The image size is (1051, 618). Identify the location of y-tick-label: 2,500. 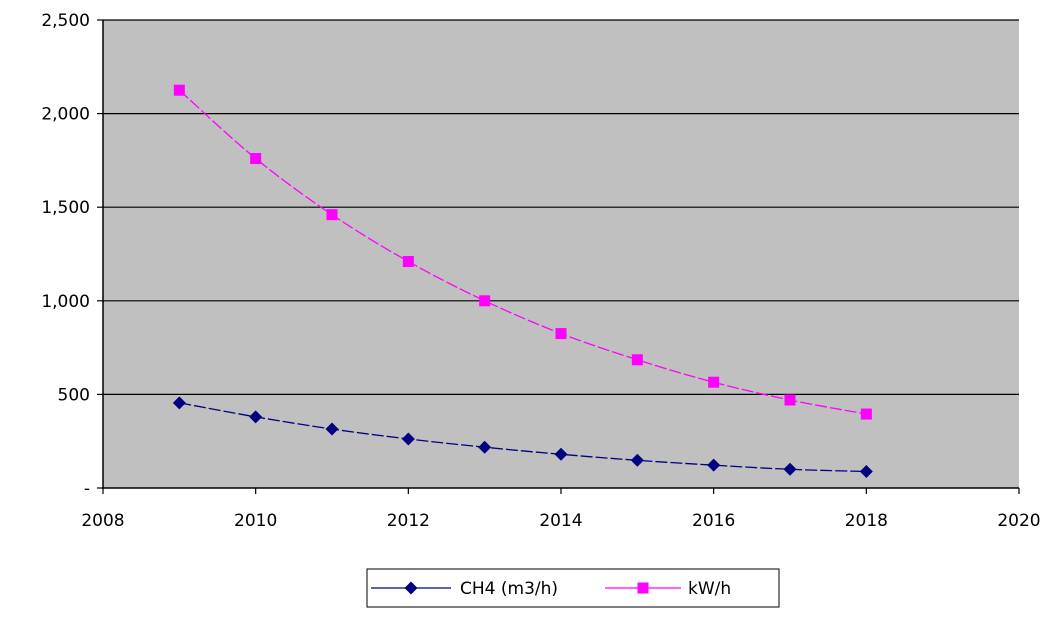
(65, 21).